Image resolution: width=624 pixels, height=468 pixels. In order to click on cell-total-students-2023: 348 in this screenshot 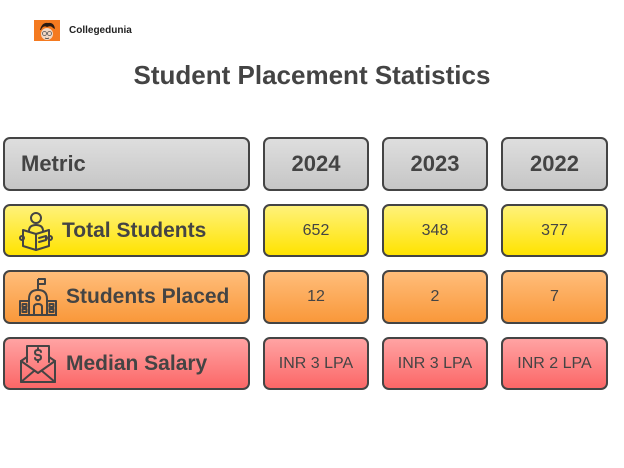, I will do `click(435, 230)`.